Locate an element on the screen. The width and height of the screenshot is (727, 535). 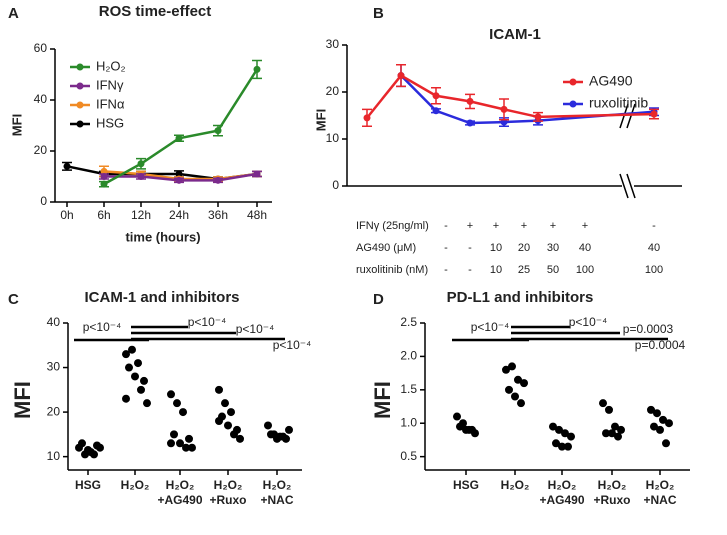
table-cell: 25 is located at coordinates (524, 270).